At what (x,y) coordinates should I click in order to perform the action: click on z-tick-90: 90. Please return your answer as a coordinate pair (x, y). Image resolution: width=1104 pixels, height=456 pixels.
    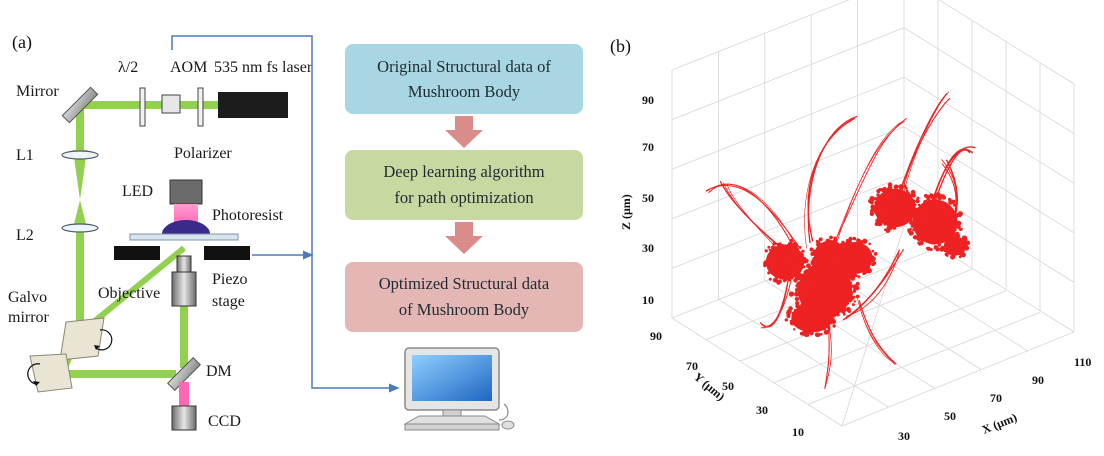
    Looking at the image, I should click on (648, 100).